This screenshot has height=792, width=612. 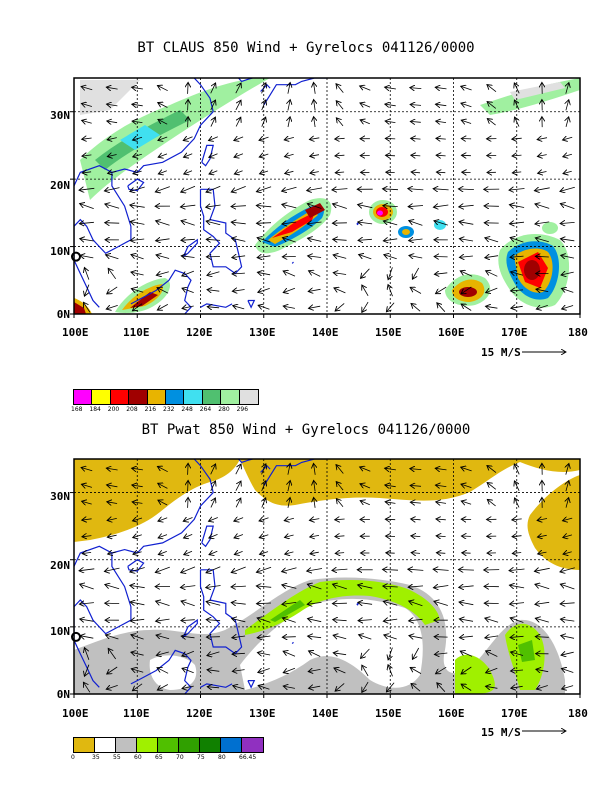 I want to click on colorbar-swatch, so click(x=252, y=745).